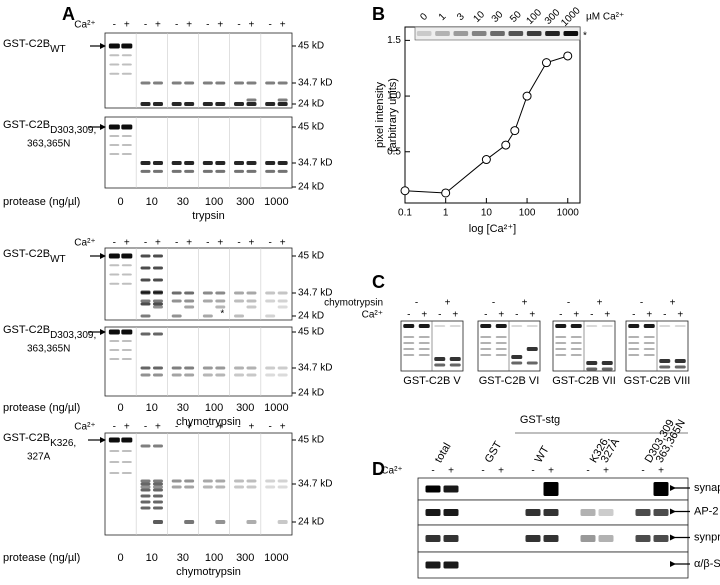  I want to click on gel-label: GST-C2B VII, so click(584, 381).